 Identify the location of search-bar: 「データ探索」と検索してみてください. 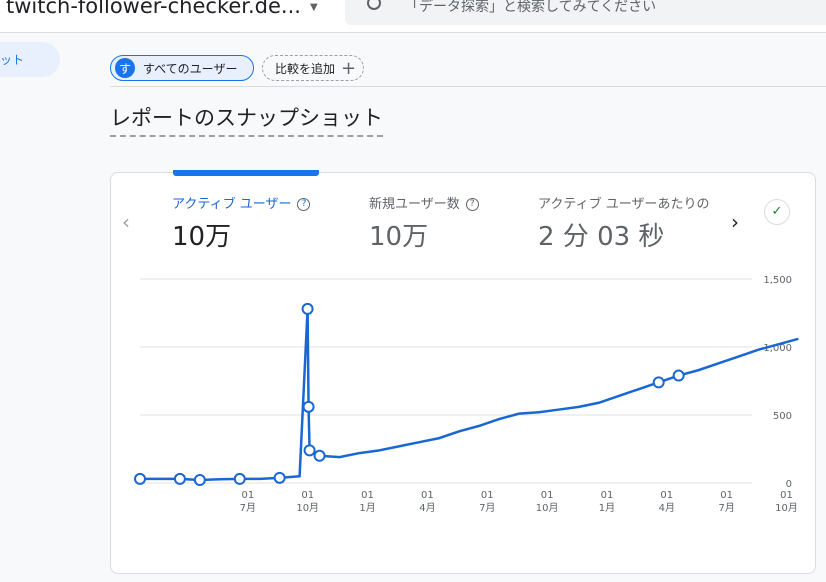
(585, 12).